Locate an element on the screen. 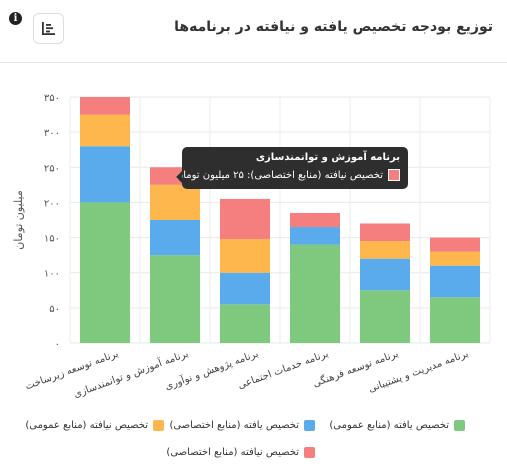 This screenshot has width=507, height=468. legend-item: تخصیص نیافته (منابع عمومی) is located at coordinates (94, 425).